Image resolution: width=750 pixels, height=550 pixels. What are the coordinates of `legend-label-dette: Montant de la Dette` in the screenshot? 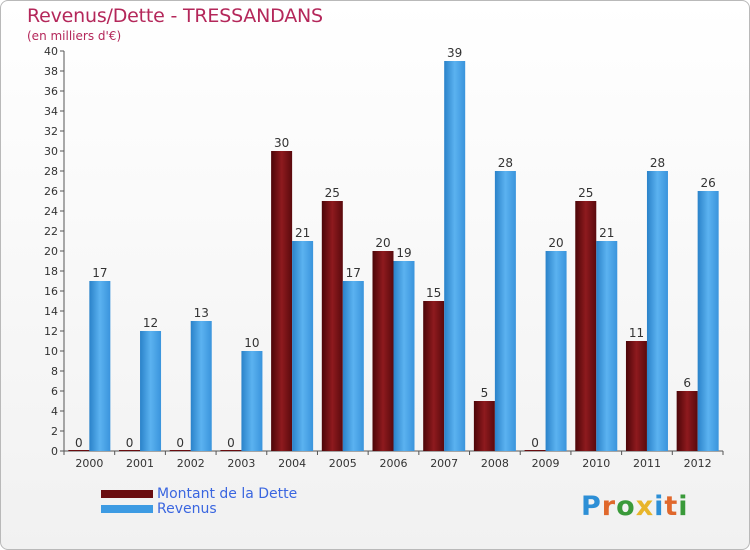 It's located at (227, 494).